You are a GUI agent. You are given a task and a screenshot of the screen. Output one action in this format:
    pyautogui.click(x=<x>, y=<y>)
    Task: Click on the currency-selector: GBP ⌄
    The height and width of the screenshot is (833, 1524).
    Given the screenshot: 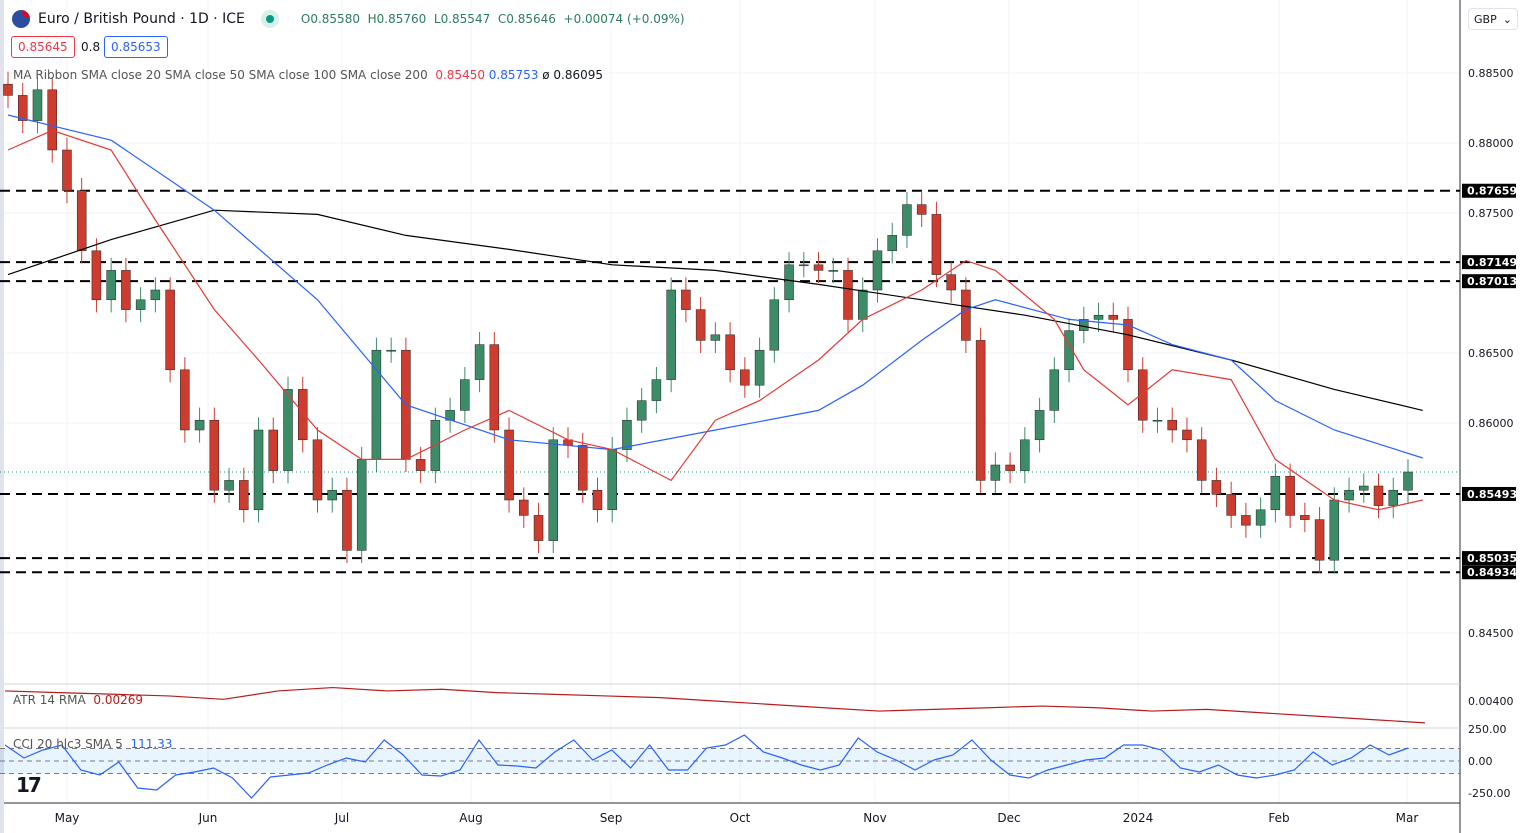 What is the action you would take?
    pyautogui.click(x=1493, y=19)
    